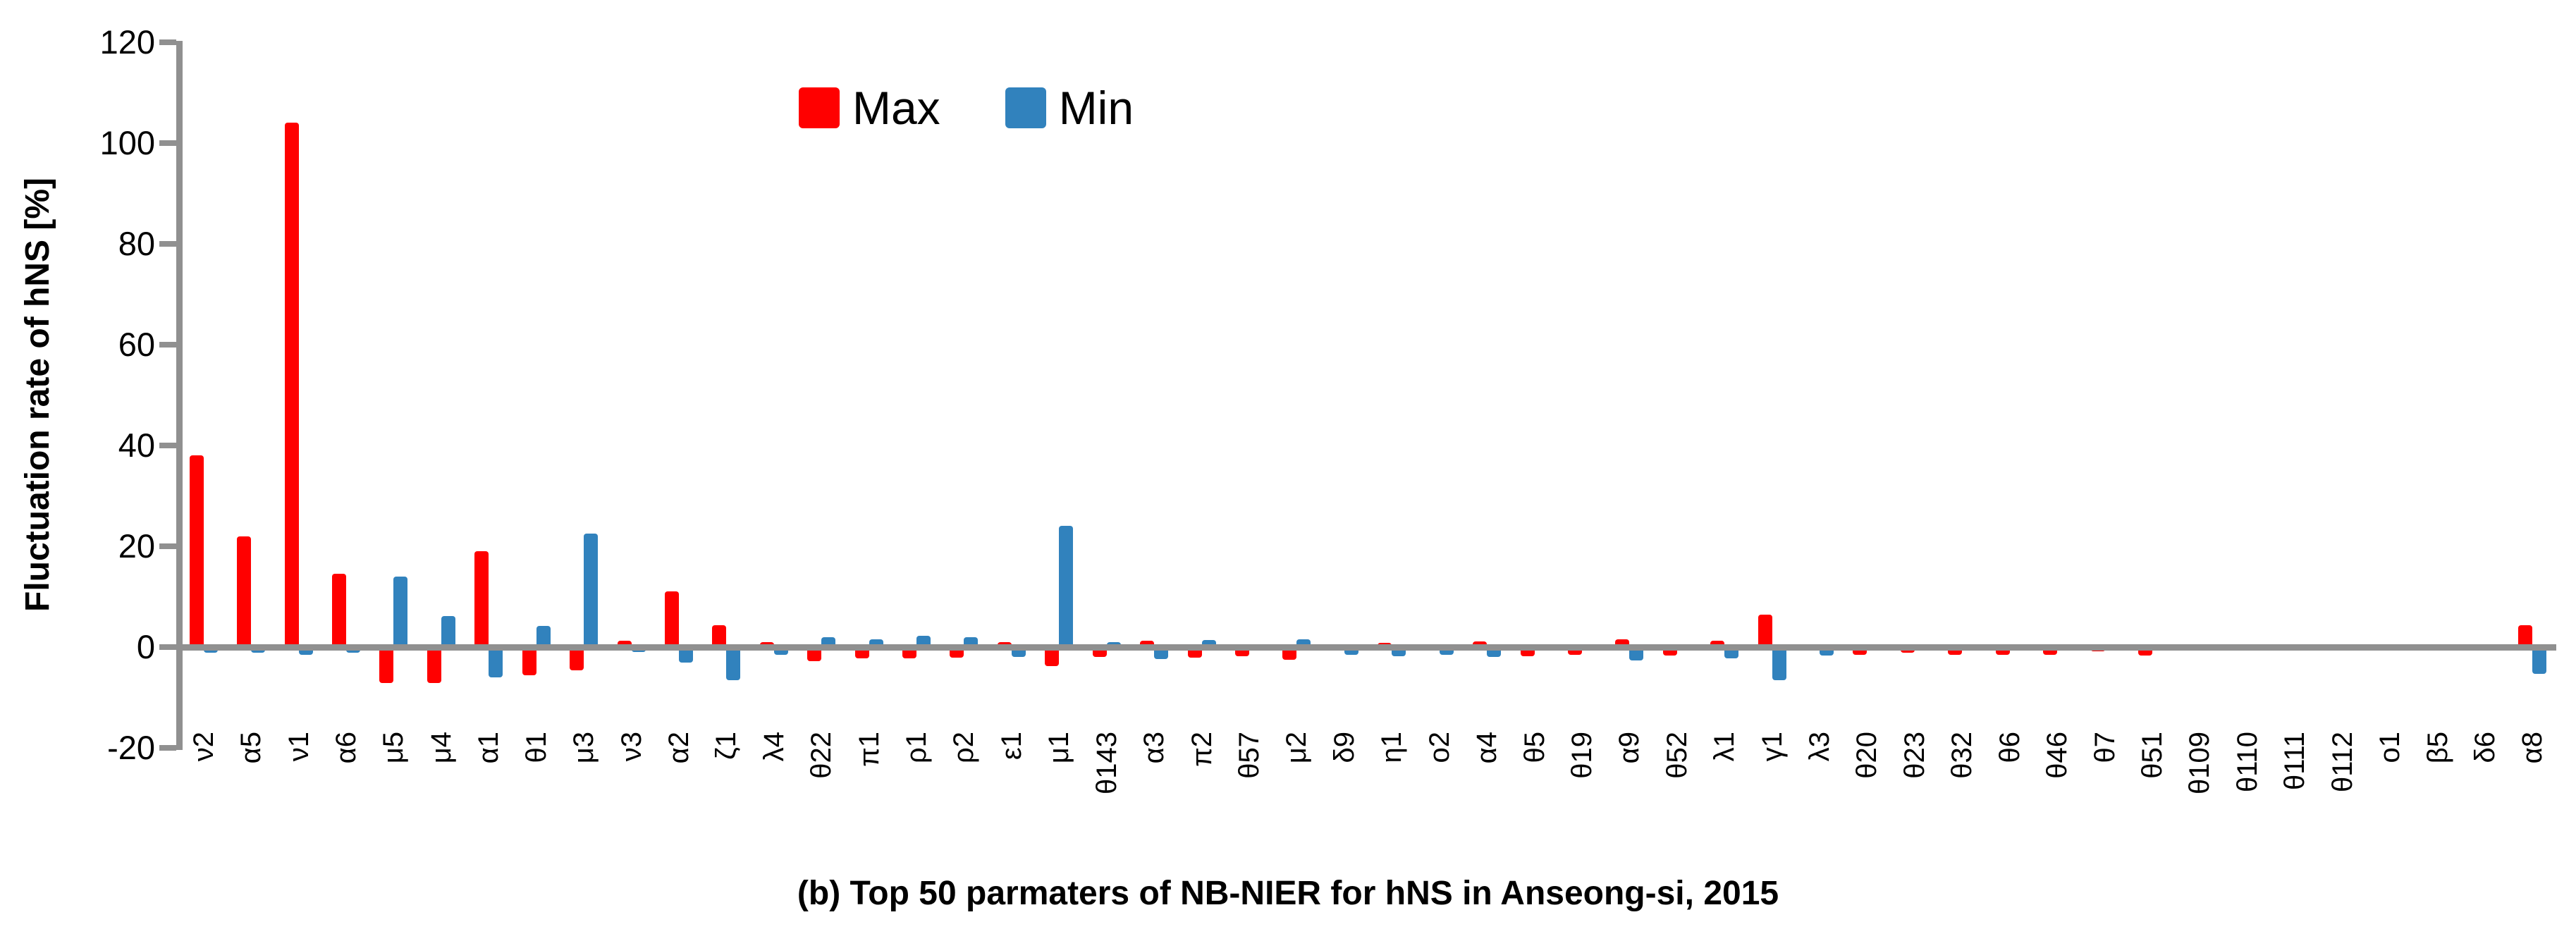 This screenshot has height=941, width=2576. Describe the element at coordinates (780, 651) in the screenshot. I see `bar-min-λ4` at that location.